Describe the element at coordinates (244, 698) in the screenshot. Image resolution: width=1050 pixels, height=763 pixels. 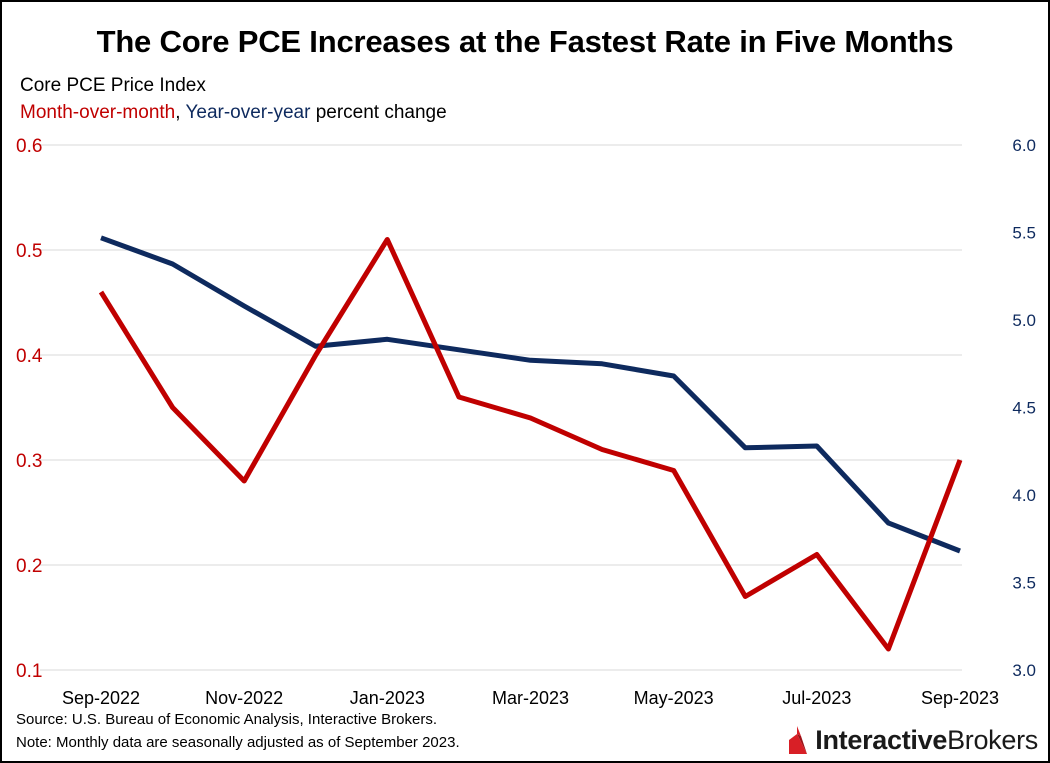
I see `x-tick-label: Nov-2022` at that location.